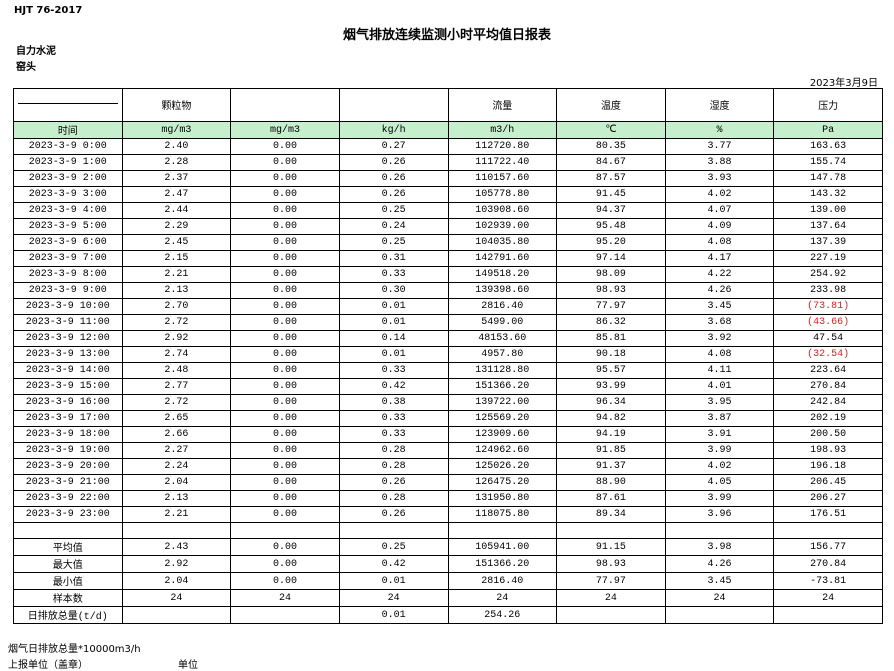 This screenshot has height=671, width=894. What do you see at coordinates (502, 274) in the screenshot?
I see `cell: 149518.20` at bounding box center [502, 274].